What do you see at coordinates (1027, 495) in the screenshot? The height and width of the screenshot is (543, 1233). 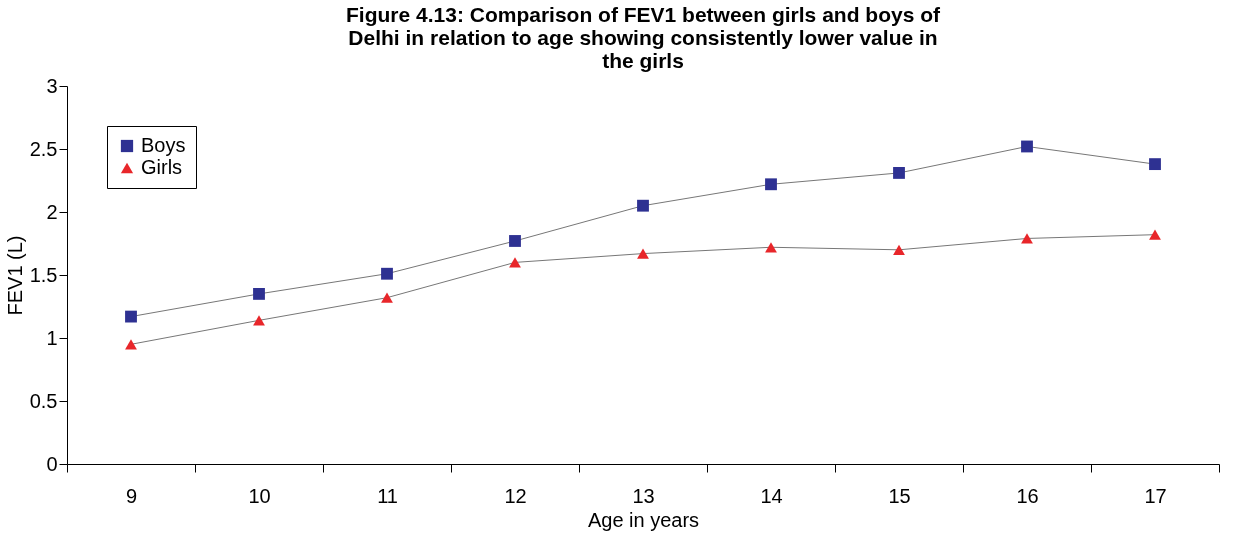 I see `x-tick-label: 16` at bounding box center [1027, 495].